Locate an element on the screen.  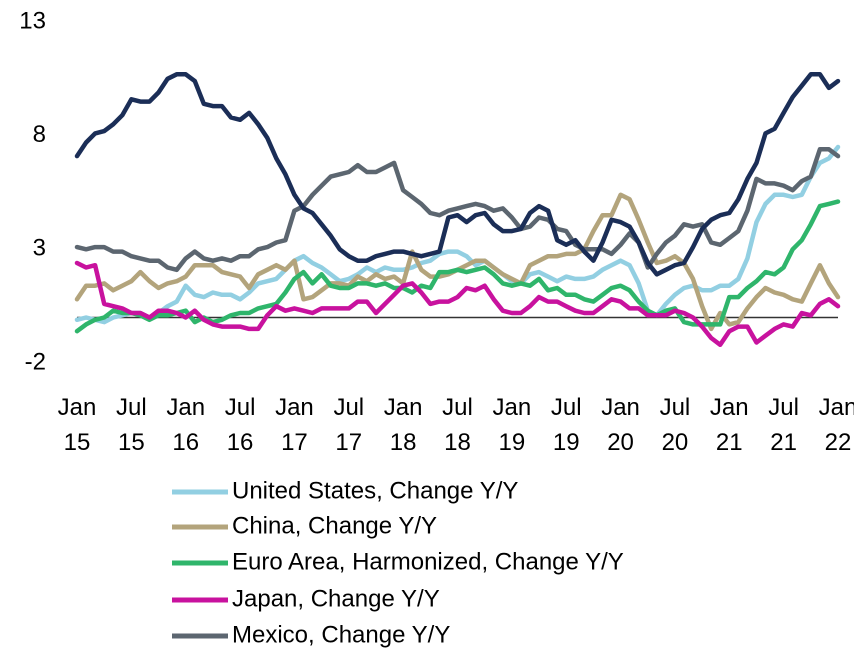
legend-label: Mexico, Change Y/Y is located at coordinates (341, 634).